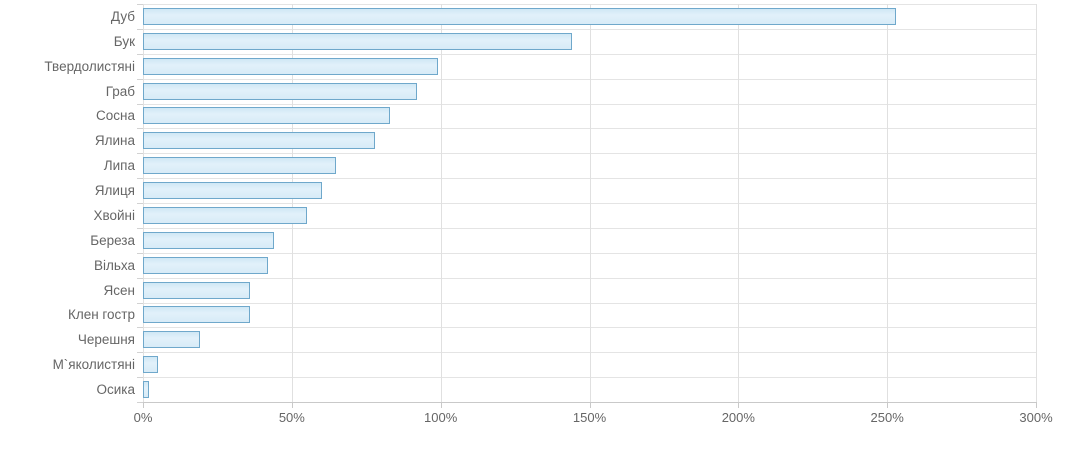  I want to click on y-axis-label: Береза, so click(112, 240).